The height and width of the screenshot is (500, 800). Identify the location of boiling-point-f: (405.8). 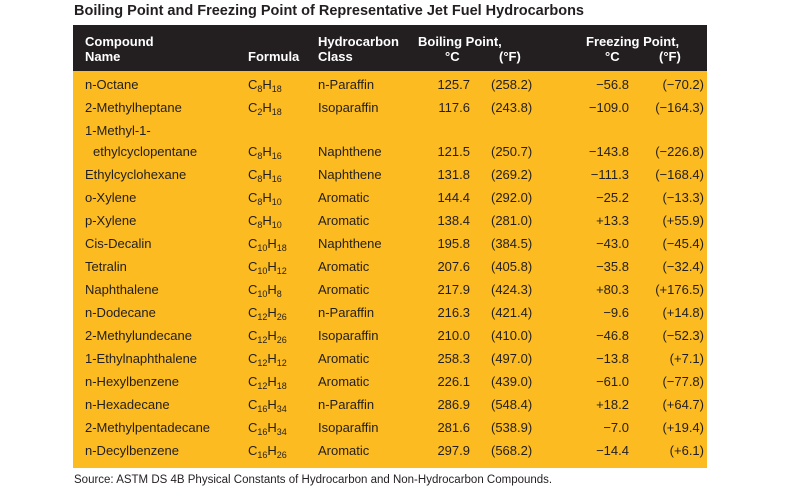
(512, 266).